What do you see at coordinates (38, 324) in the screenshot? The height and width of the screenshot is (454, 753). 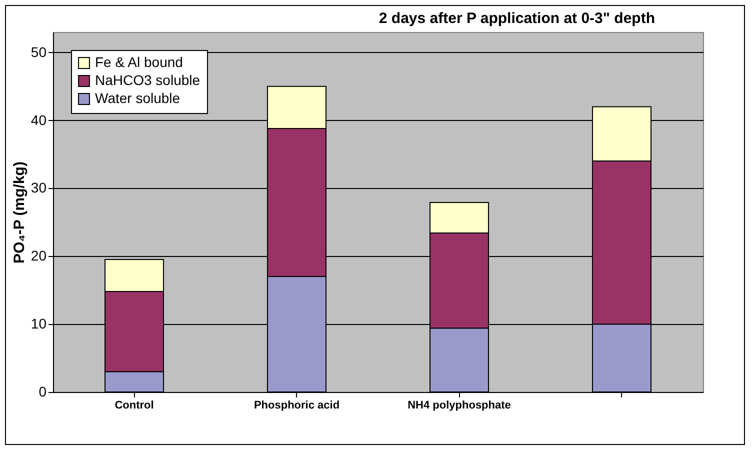 I see `y-tick-label: 10` at bounding box center [38, 324].